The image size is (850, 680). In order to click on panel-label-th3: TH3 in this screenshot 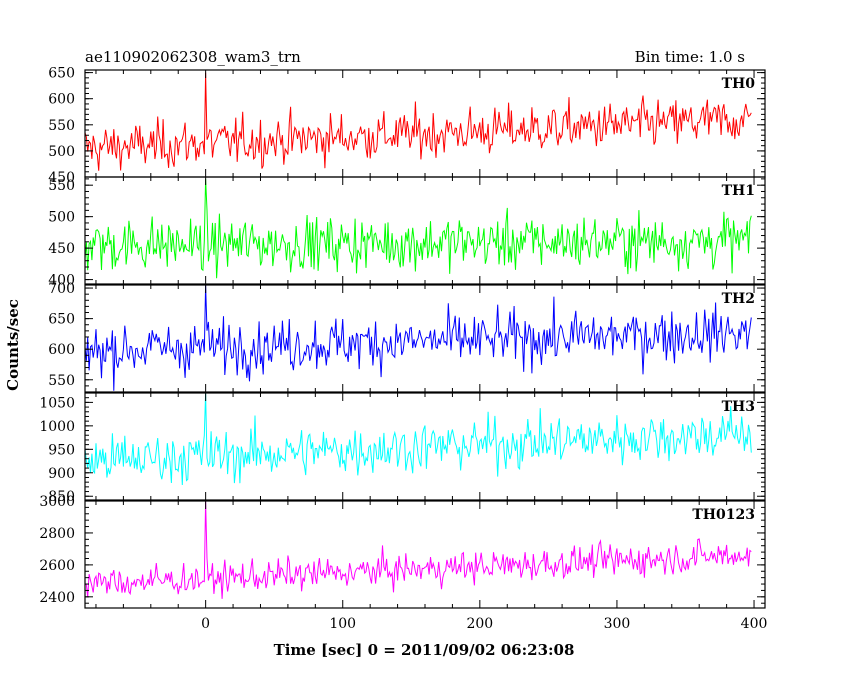, I will do `click(738, 407)`.